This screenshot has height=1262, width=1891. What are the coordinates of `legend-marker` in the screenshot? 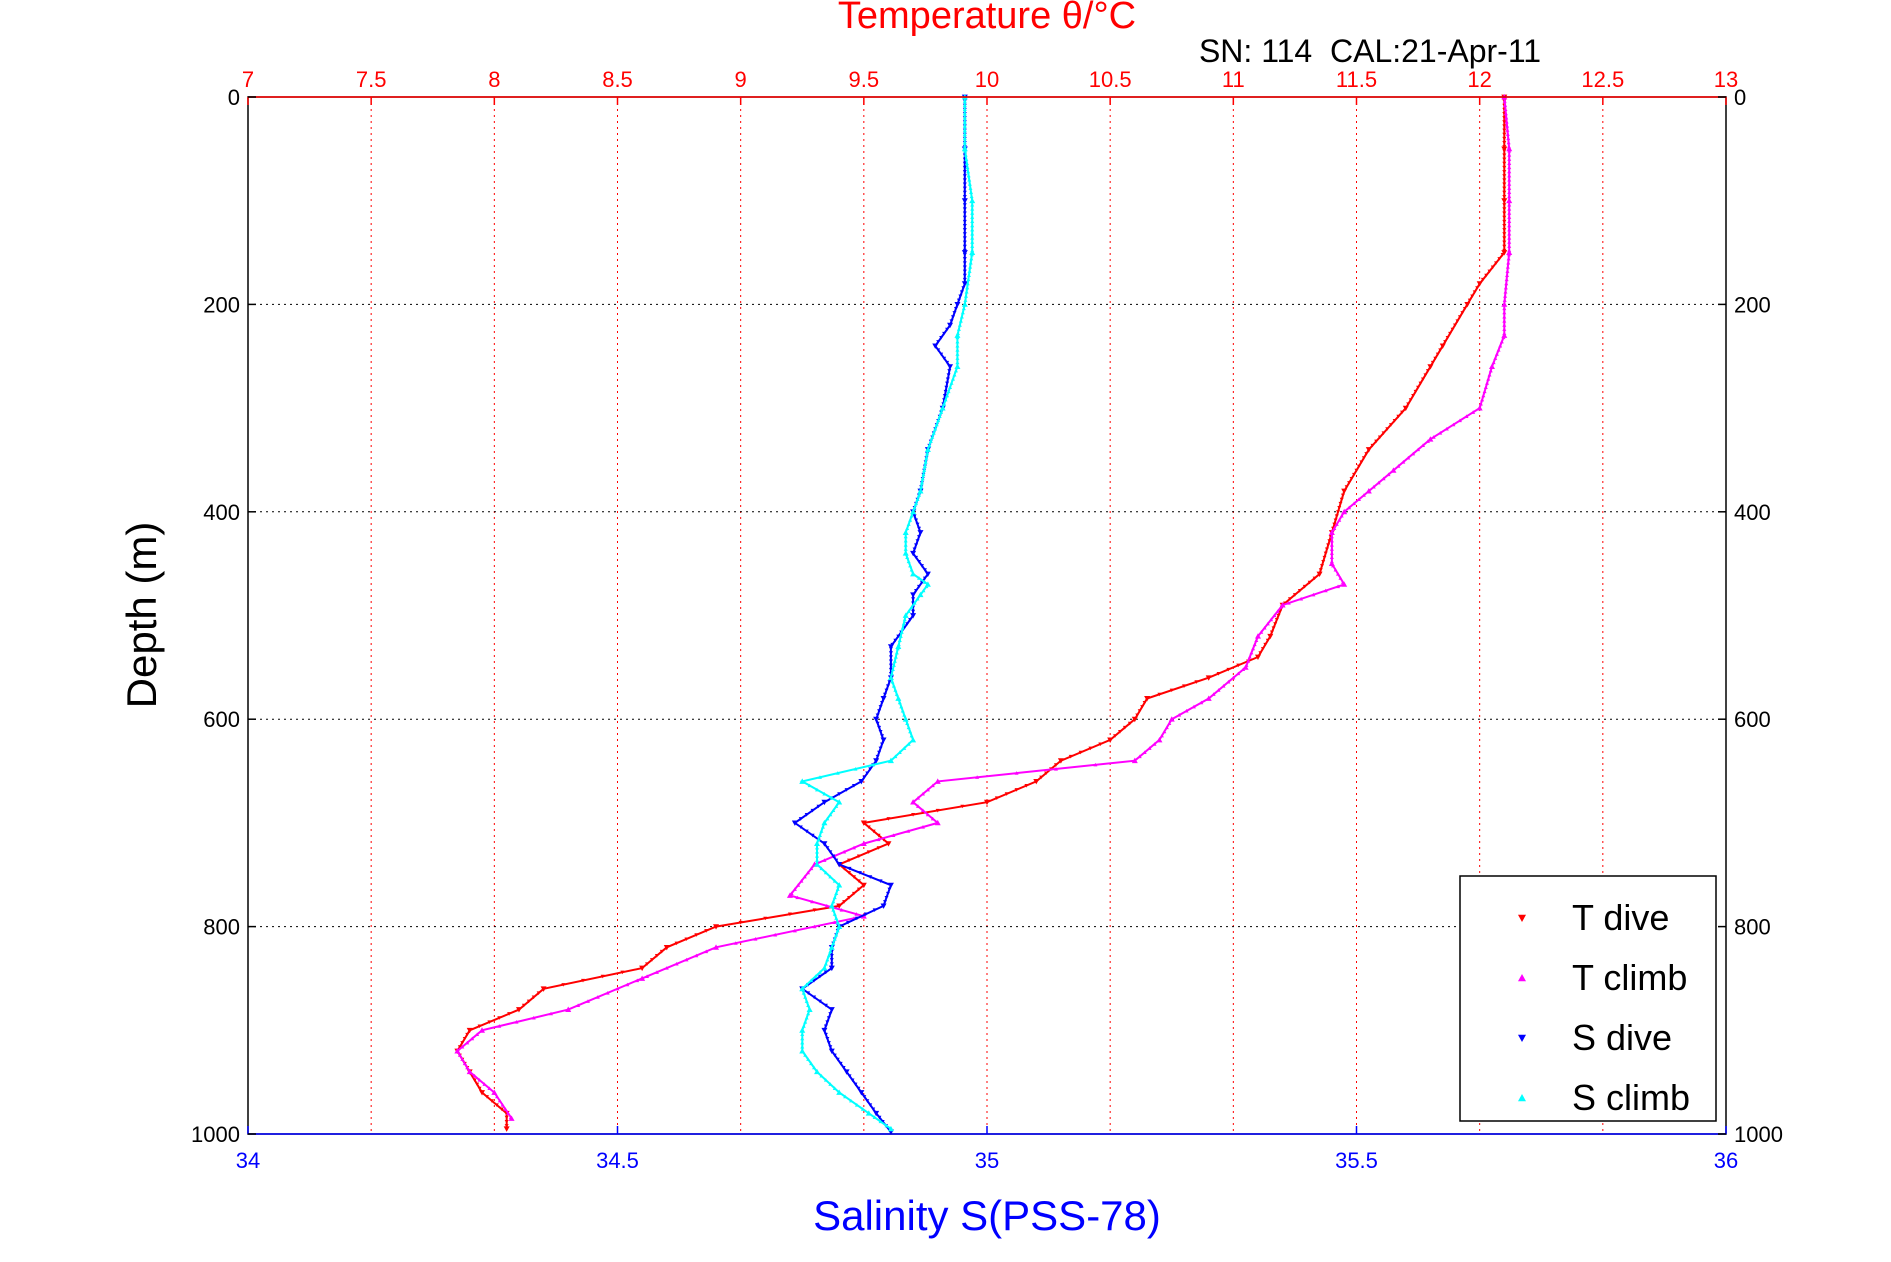 It's located at (1522, 918).